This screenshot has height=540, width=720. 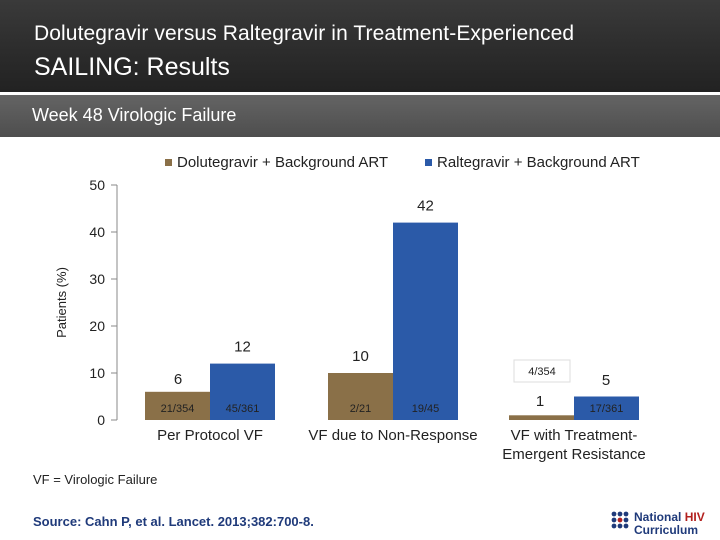 What do you see at coordinates (95, 479) in the screenshot?
I see `footnote: VF = Virologic Failure` at bounding box center [95, 479].